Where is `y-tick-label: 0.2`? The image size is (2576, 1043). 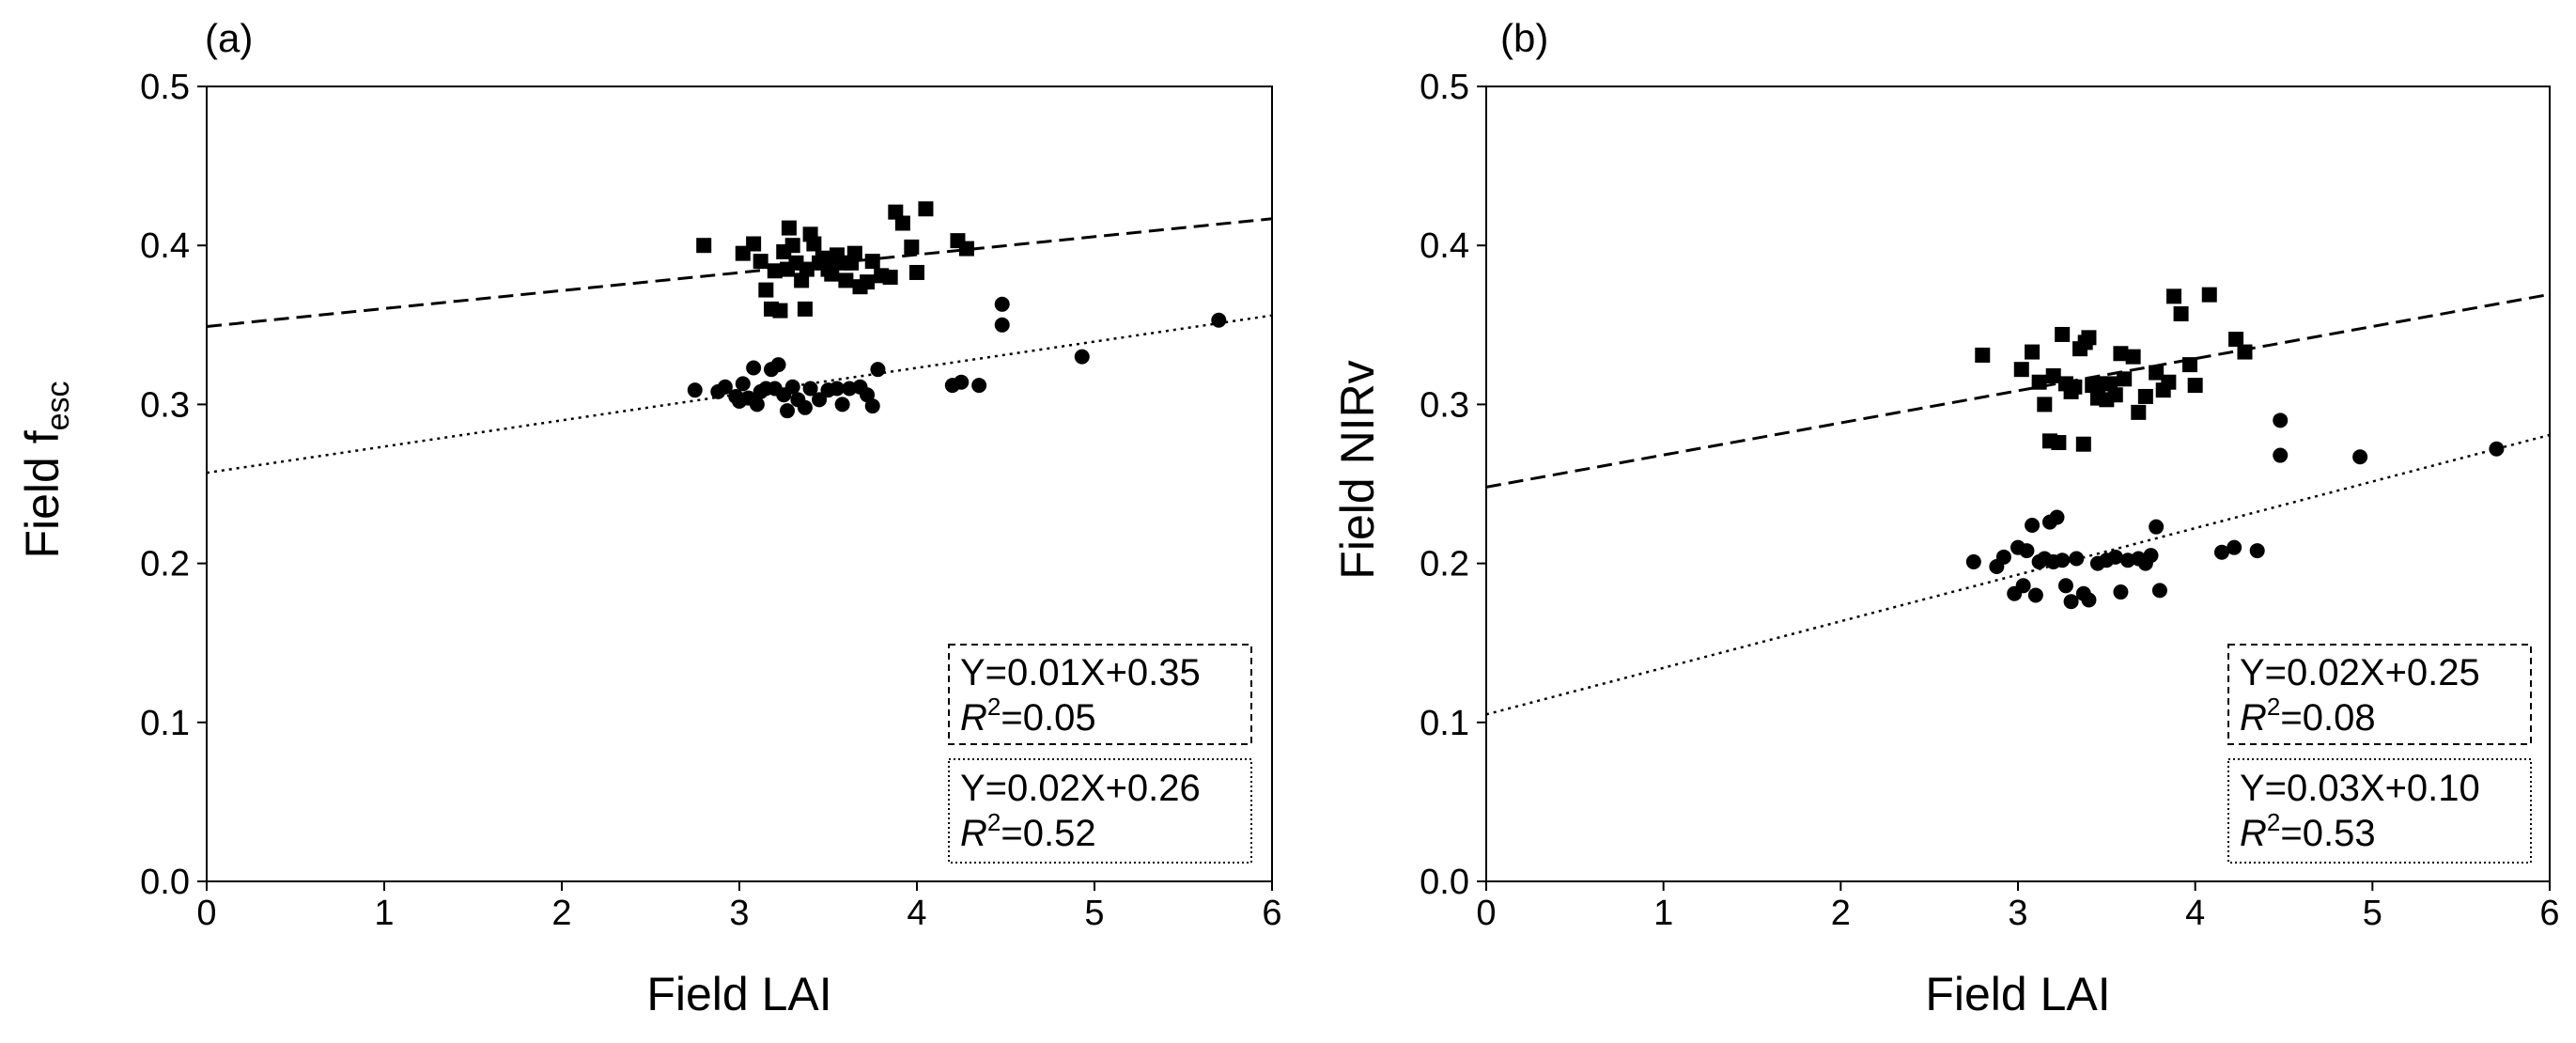
y-tick-label: 0.2 is located at coordinates (1444, 564).